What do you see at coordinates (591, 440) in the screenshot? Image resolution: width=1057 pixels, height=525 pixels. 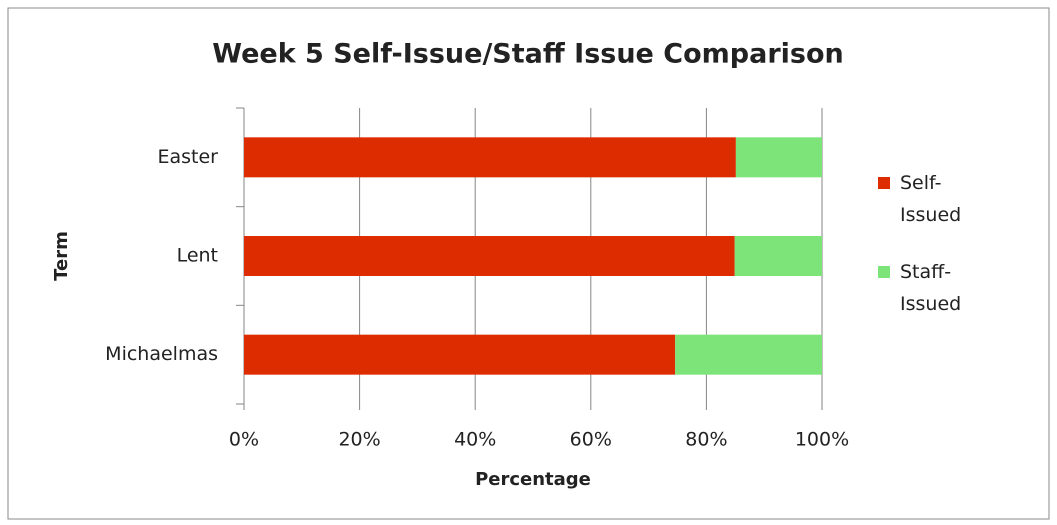 I see `x-tick-label: 60%` at bounding box center [591, 440].